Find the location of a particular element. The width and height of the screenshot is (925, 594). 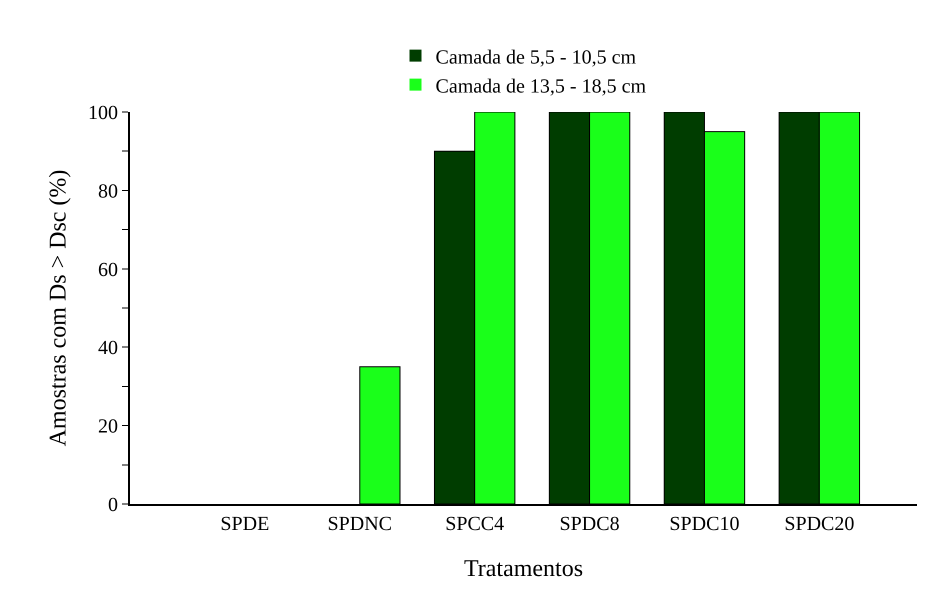

x-tick-label: SPCC4 is located at coordinates (474, 524).